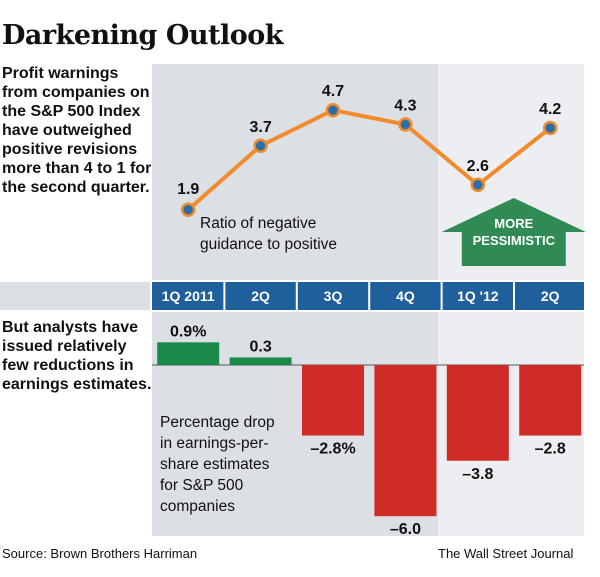 The width and height of the screenshot is (600, 577). What do you see at coordinates (513, 223) in the screenshot?
I see `pessimistic-label: MORE` at bounding box center [513, 223].